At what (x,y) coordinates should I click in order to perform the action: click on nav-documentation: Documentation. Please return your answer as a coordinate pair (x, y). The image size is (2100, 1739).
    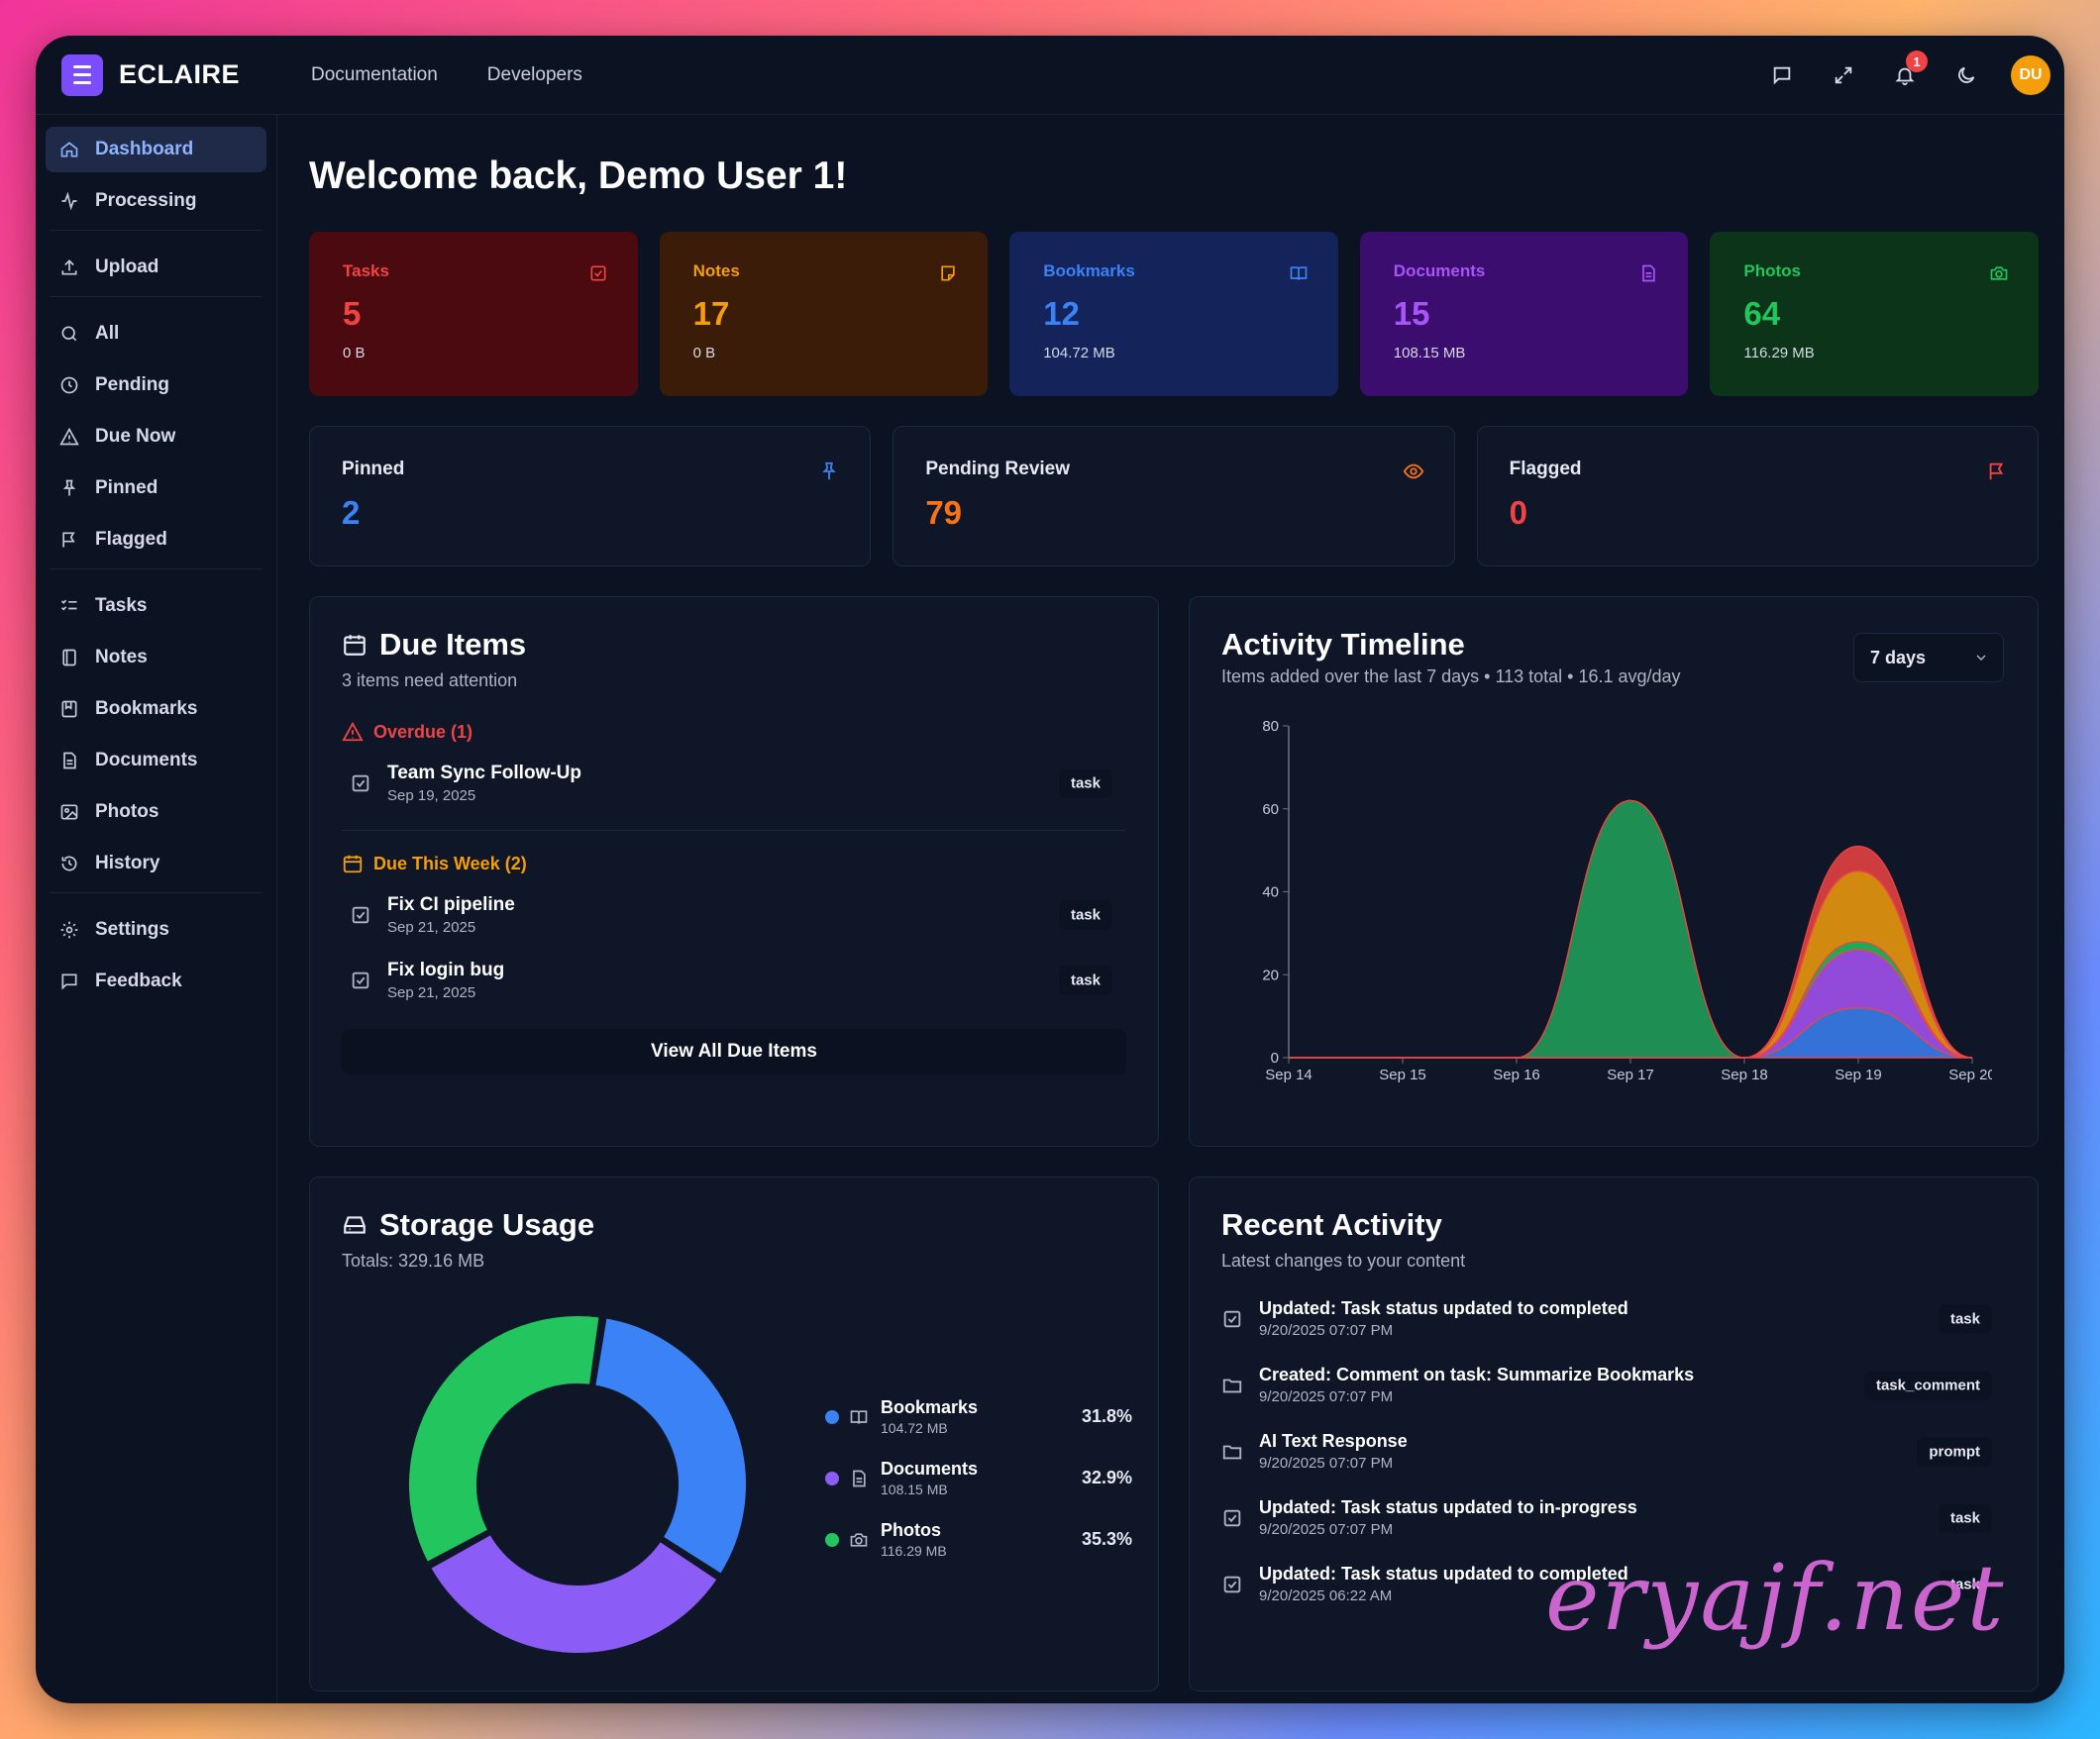
    Looking at the image, I should click on (374, 74).